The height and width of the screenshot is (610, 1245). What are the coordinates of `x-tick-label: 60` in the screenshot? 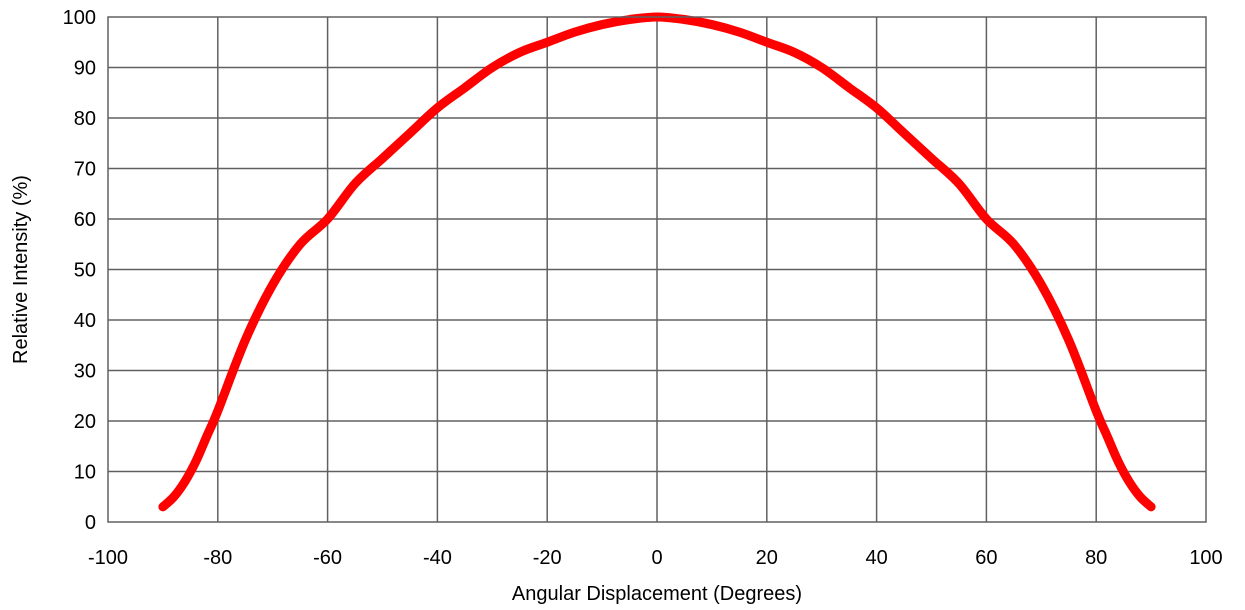 It's located at (986, 558).